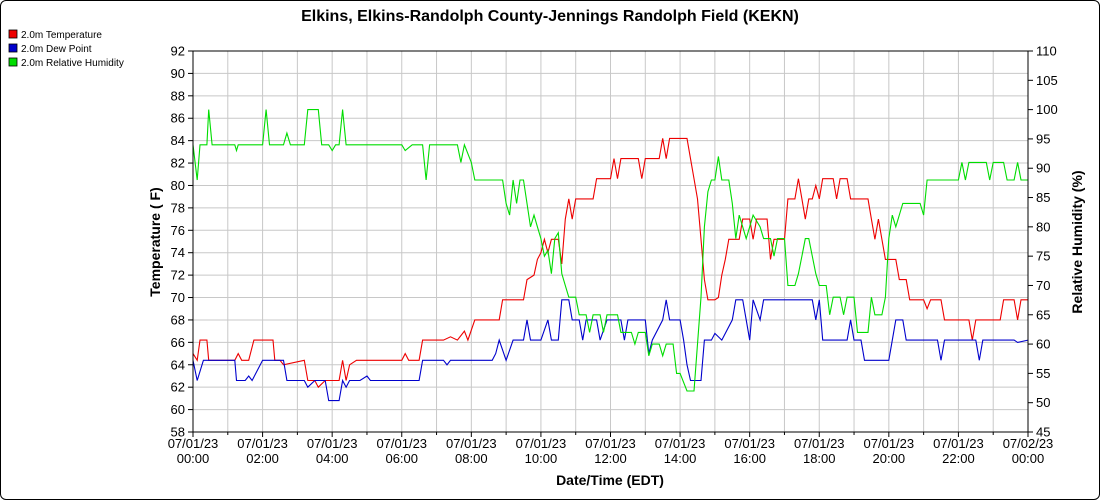  I want to click on y-left-tick-label: 80, so click(178, 185).